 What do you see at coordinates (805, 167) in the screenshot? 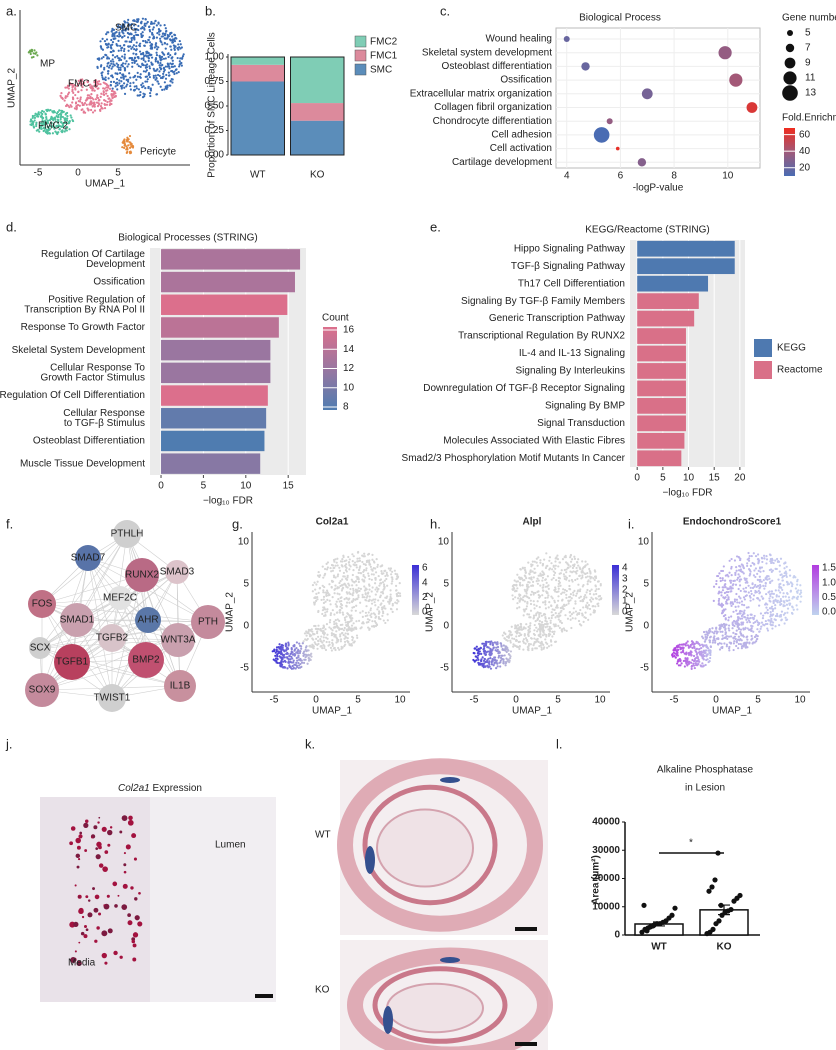
I see `colorbar-label: 20` at bounding box center [805, 167].